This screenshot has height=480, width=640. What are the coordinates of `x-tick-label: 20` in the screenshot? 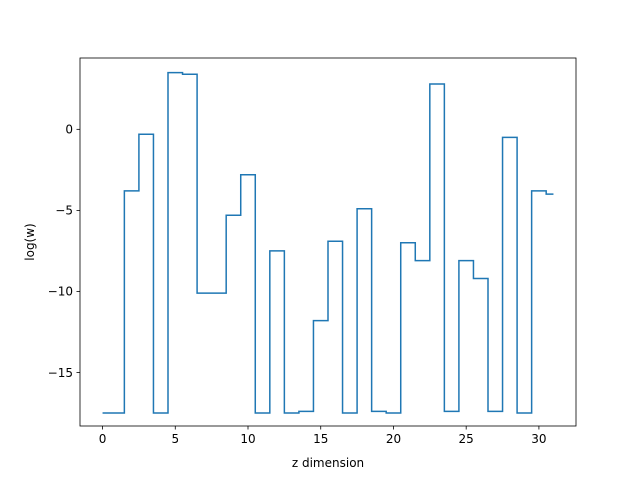 It's located at (393, 439).